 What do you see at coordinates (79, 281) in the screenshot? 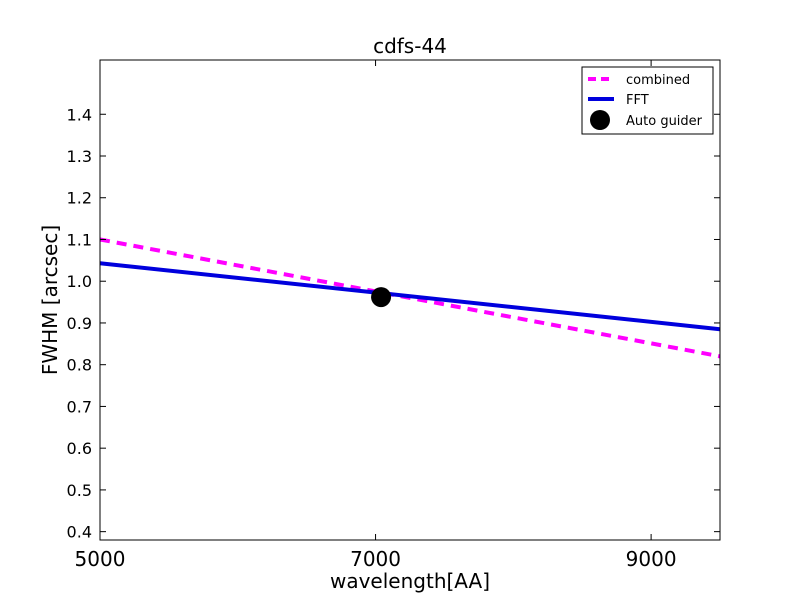
I see `y-tick-label-6: 1.0` at bounding box center [79, 281].